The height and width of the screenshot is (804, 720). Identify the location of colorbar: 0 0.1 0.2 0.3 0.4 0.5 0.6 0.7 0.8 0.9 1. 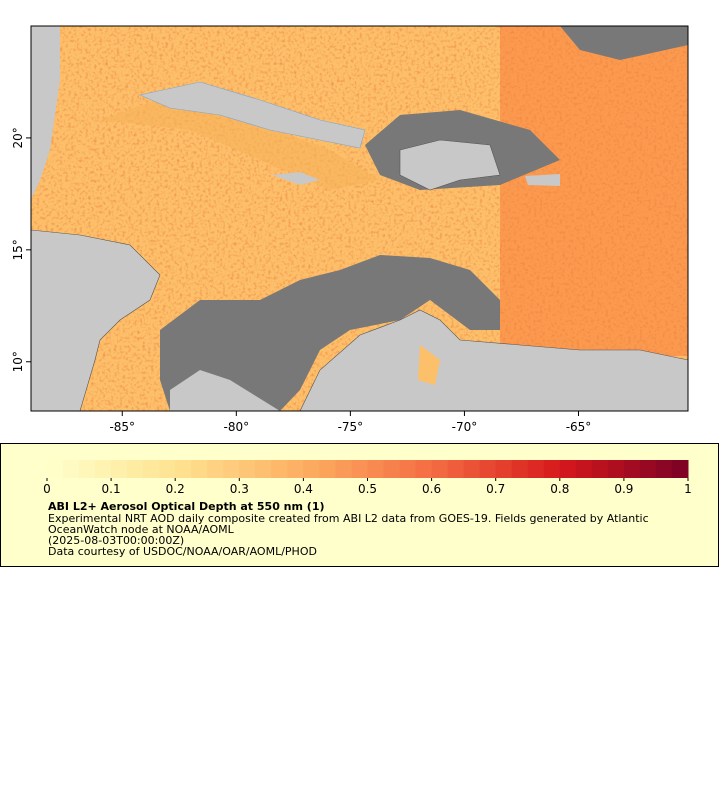
(367, 478).